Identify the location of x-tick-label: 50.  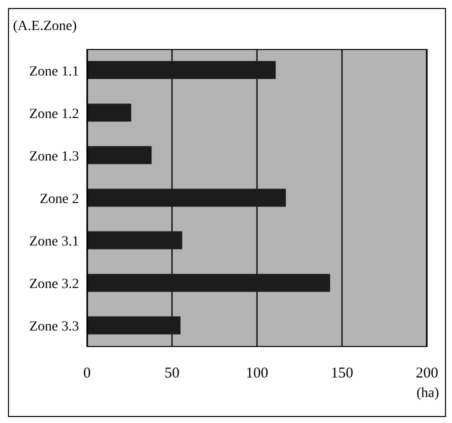
(172, 374).